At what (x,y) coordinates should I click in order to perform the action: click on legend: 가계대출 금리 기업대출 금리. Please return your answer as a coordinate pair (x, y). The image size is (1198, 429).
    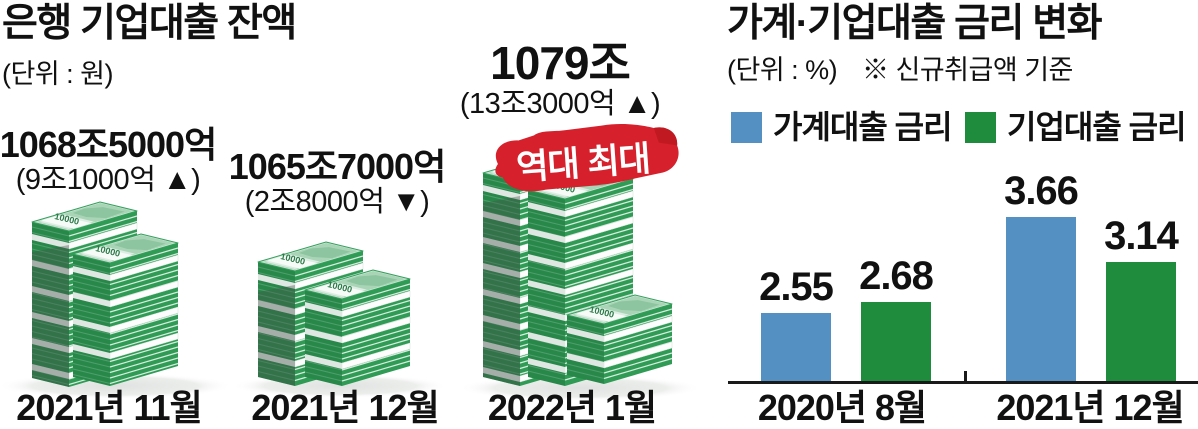
    Looking at the image, I should click on (599, 128).